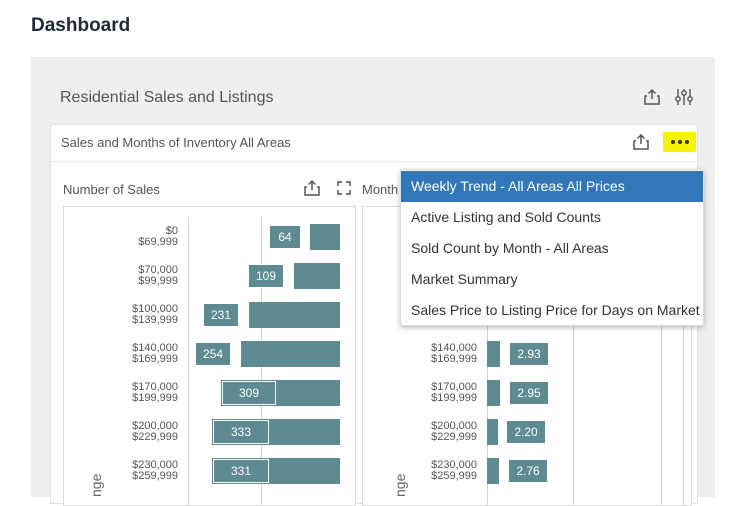 The width and height of the screenshot is (745, 506). I want to click on price-range-from: $0, so click(171, 231).